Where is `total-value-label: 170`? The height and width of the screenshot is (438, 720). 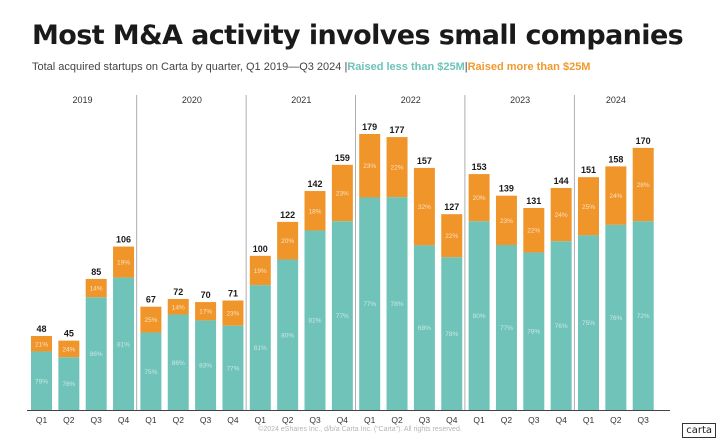
total-value-label: 170 is located at coordinates (643, 141).